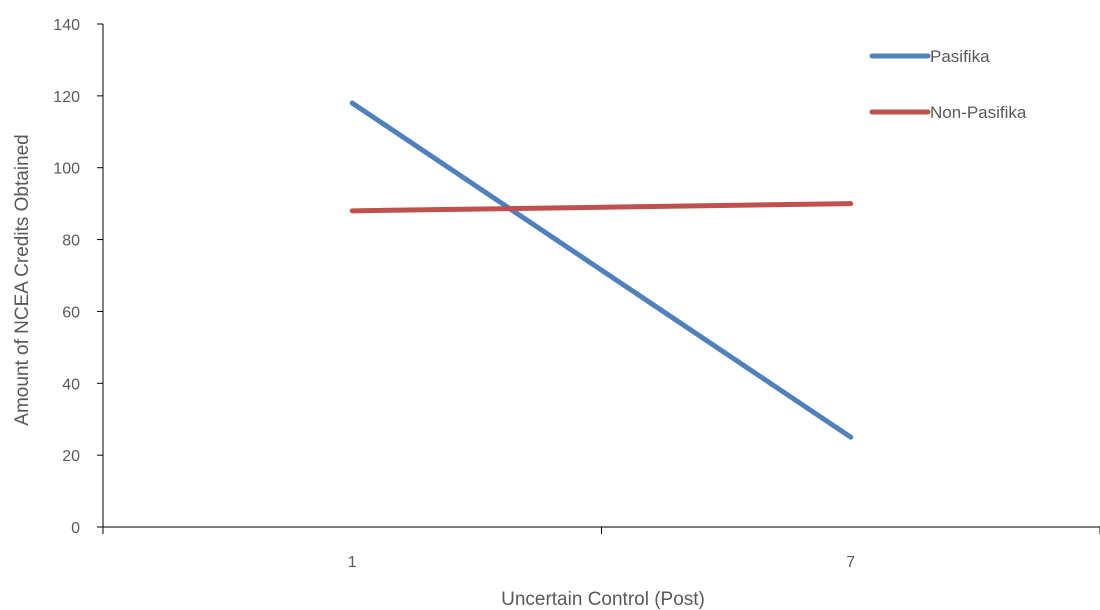 The image size is (1100, 610). I want to click on legend-label: Pasifika, so click(960, 56).